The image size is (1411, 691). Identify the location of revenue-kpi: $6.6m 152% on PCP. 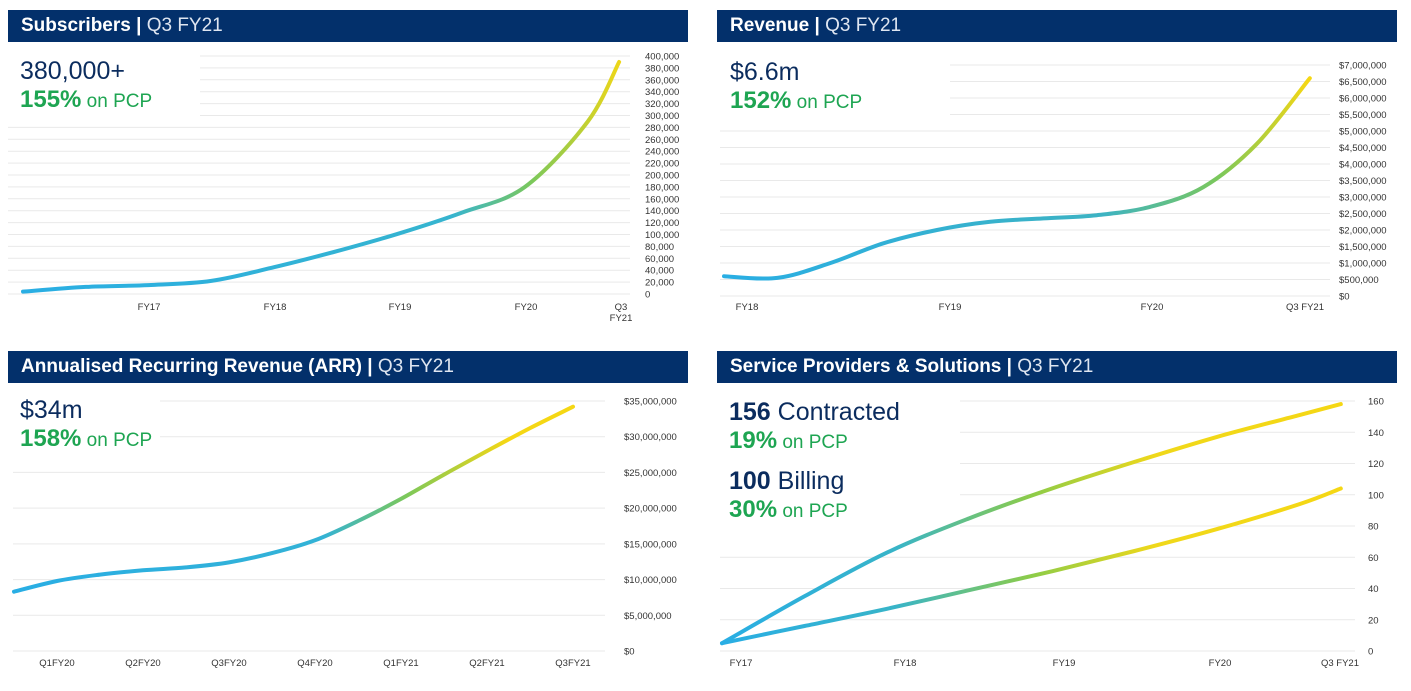
(796, 86).